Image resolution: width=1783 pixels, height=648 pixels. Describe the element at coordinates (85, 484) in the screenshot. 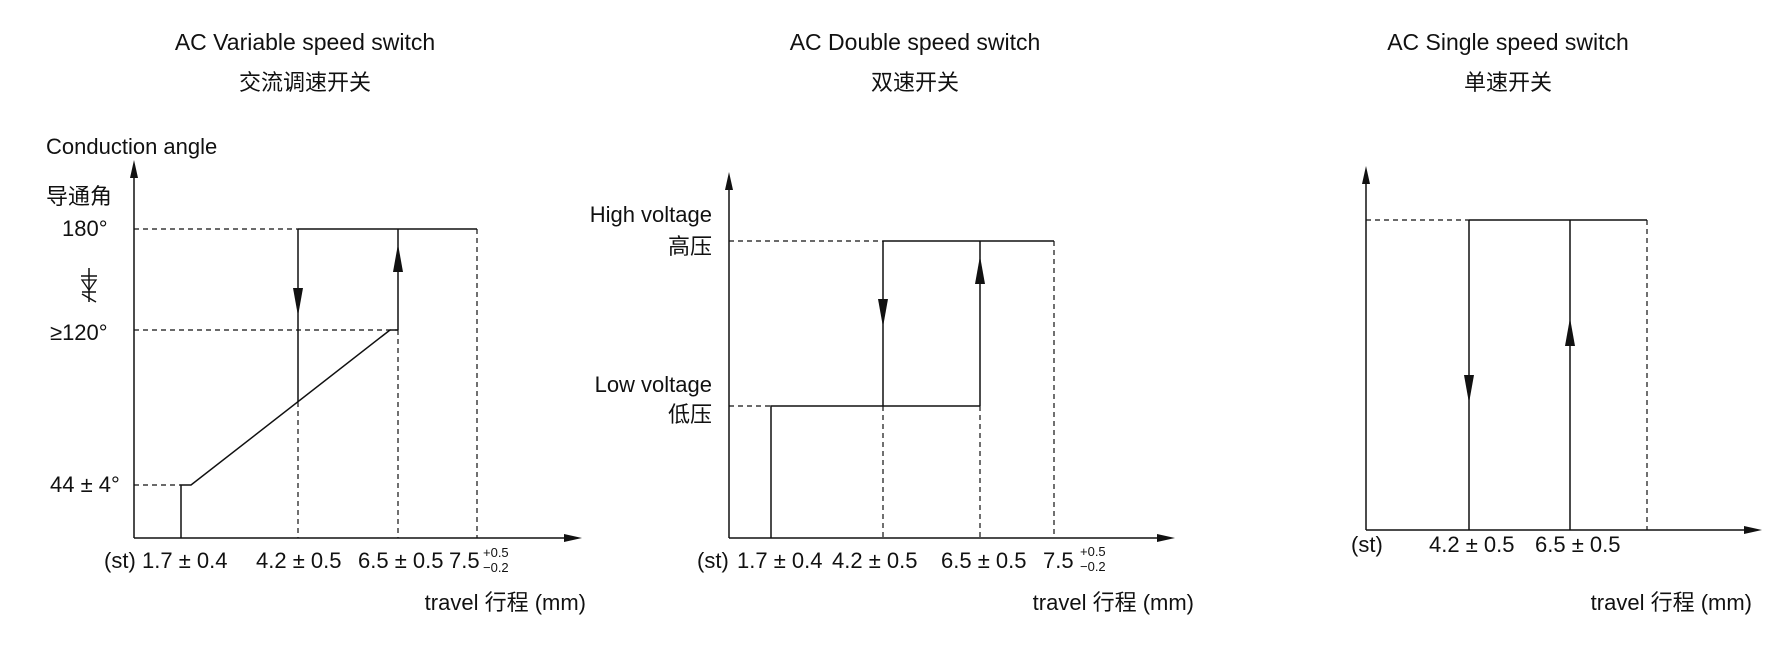

I see `panel1-ylabel-44: 44 ± 4°` at that location.